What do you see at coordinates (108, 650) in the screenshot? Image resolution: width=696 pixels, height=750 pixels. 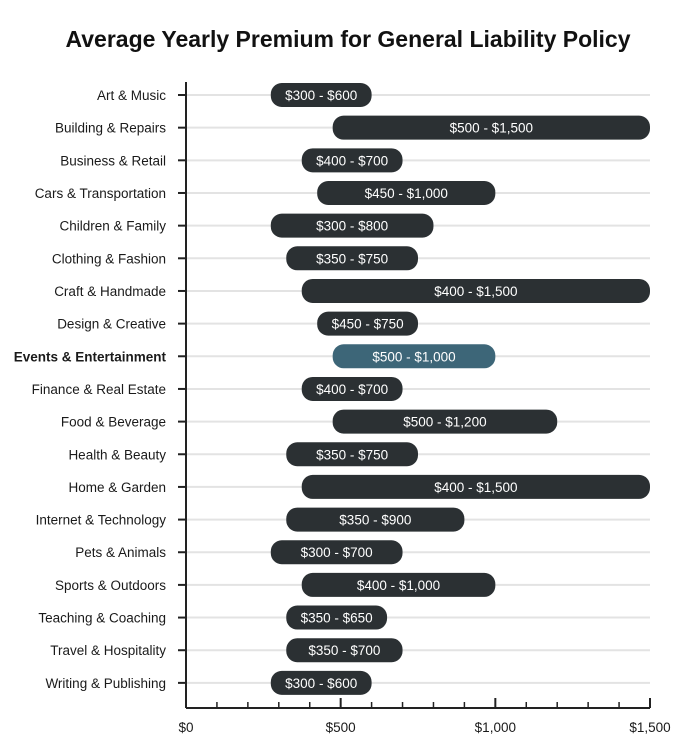 I see `category-label: Travel & Hospitality` at bounding box center [108, 650].